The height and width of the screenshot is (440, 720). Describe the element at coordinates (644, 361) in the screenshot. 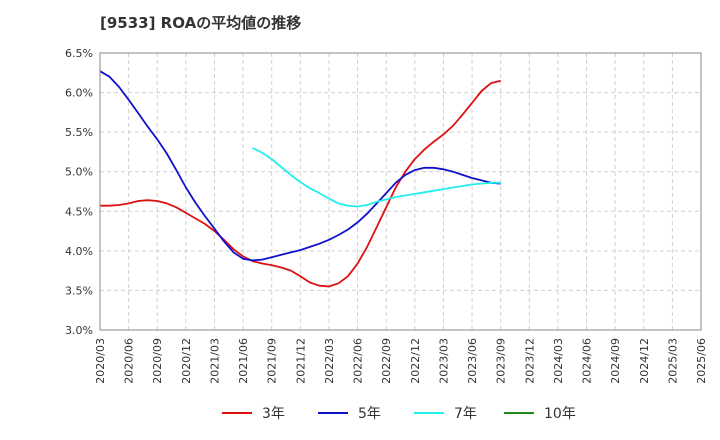

I see `x-tick-label: 2024/12` at that location.